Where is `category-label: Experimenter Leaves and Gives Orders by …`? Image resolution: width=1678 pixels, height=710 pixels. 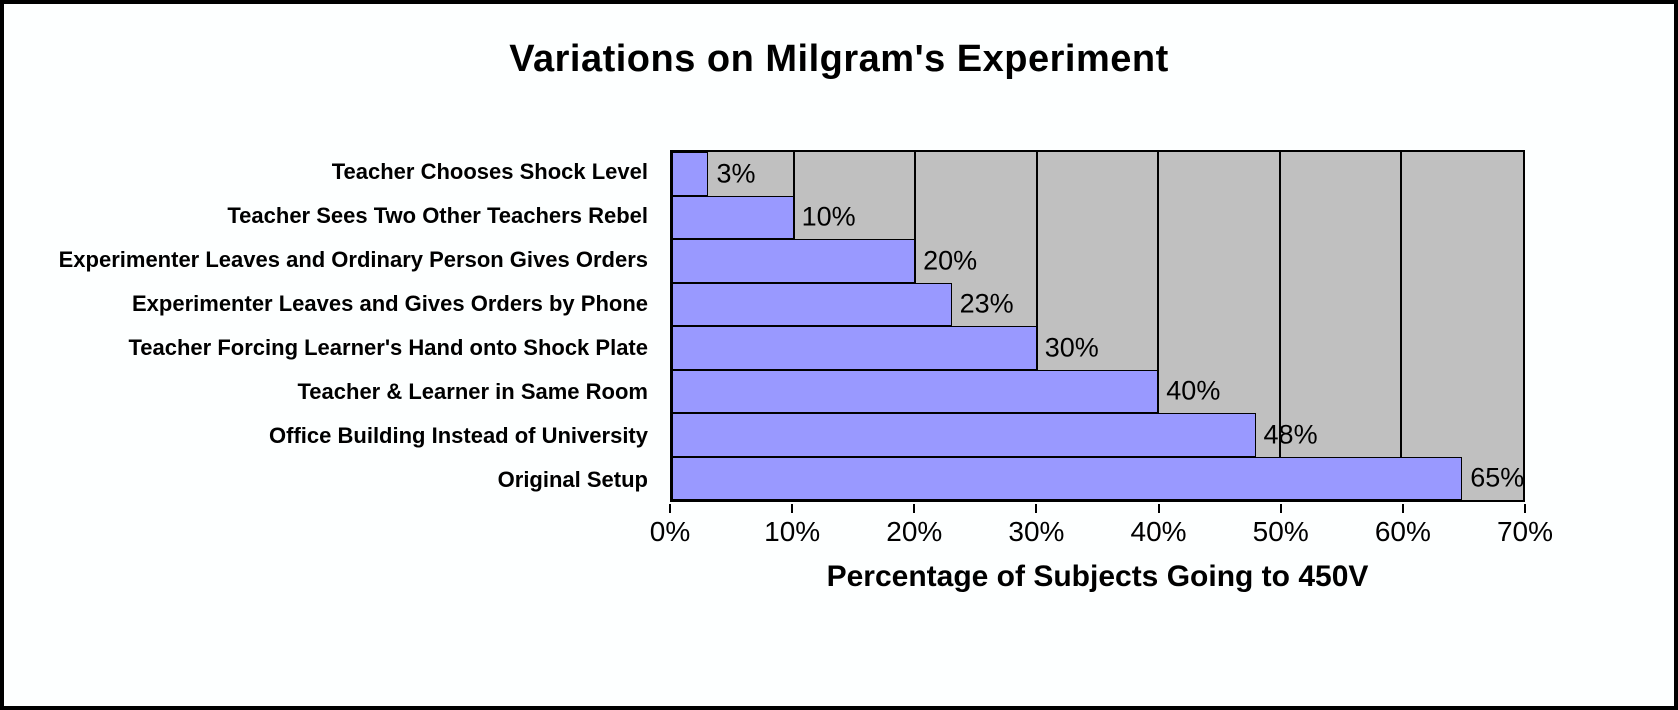
category-label: Experimenter Leaves and Gives Orders by … is located at coordinates (390, 304).